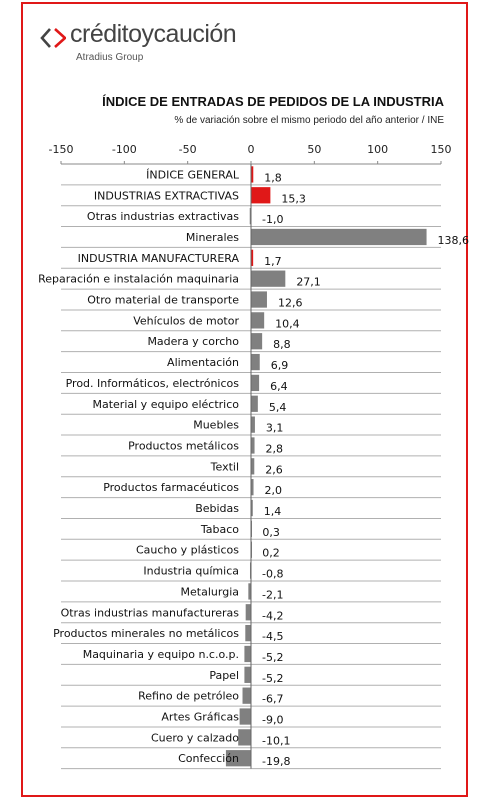 This screenshot has width=490, height=803. What do you see at coordinates (166, 195) in the screenshot?
I see `category-label: INDUSTRIAS EXTRACTIVAS` at bounding box center [166, 195].